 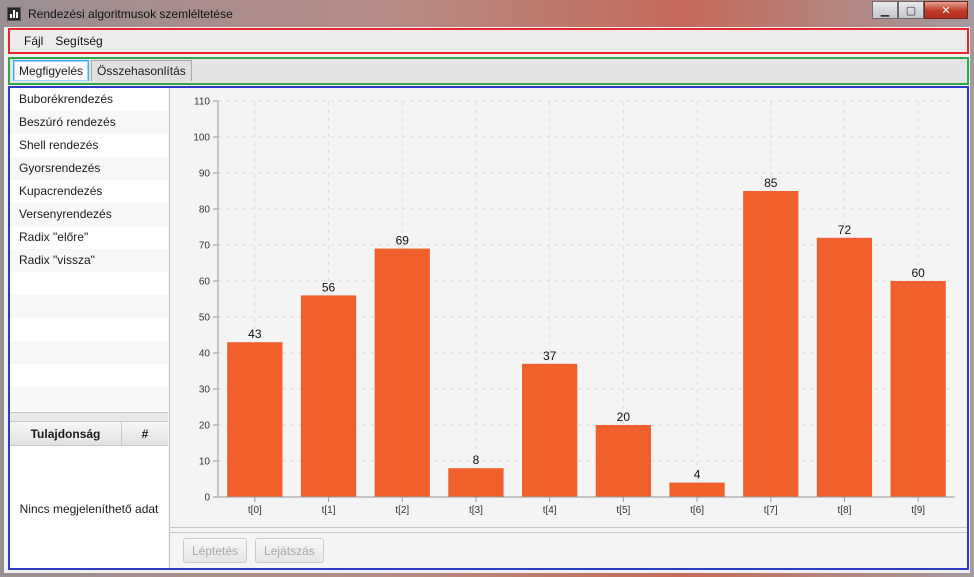 What do you see at coordinates (205, 354) in the screenshot?
I see `y-tick-label: 40` at bounding box center [205, 354].